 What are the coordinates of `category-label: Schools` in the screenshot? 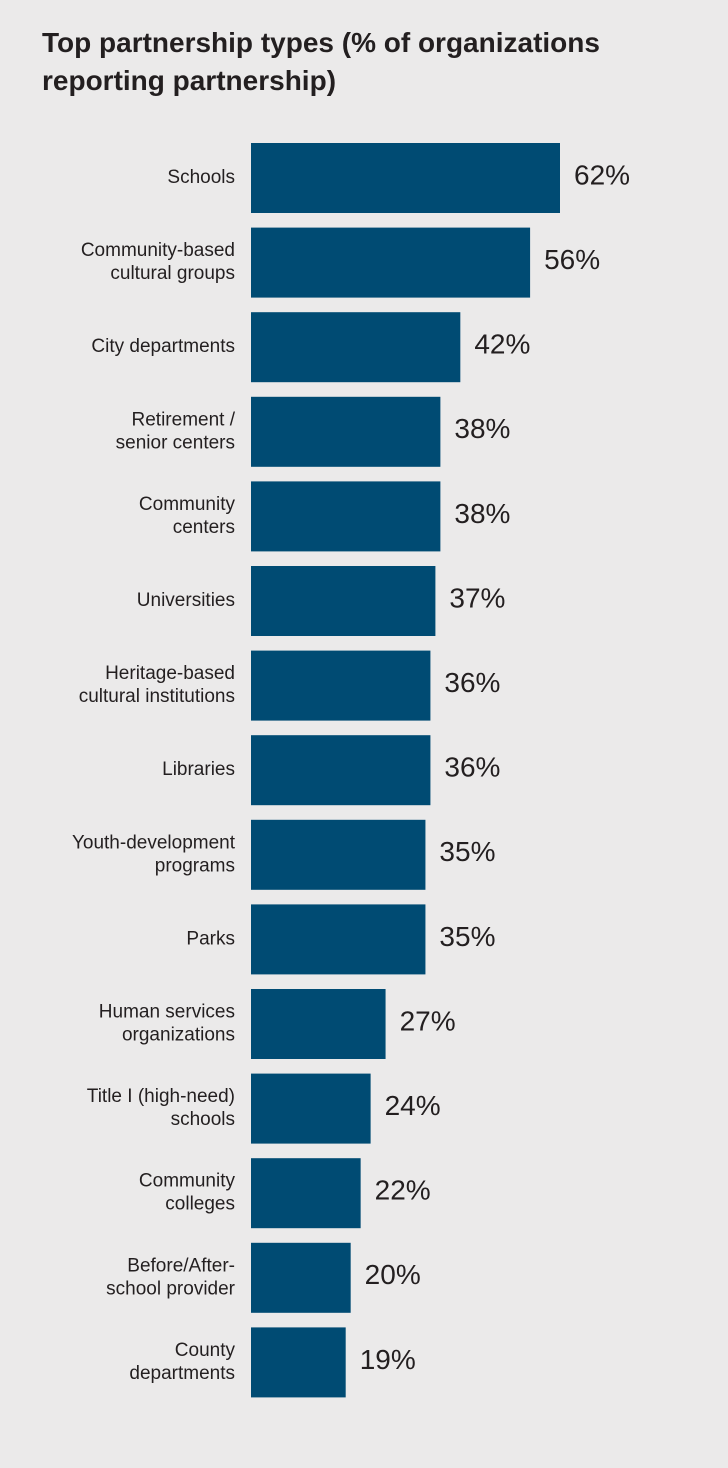 It's located at (201, 177).